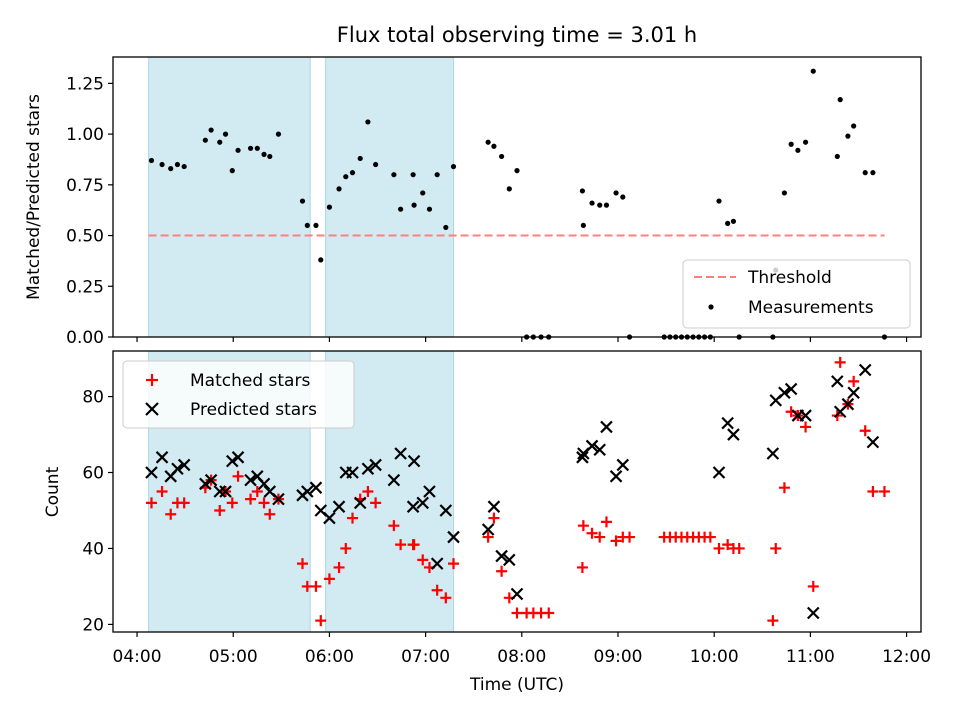 Image resolution: width=960 pixels, height=720 pixels. I want to click on x-tick-label: 07:00, so click(425, 657).